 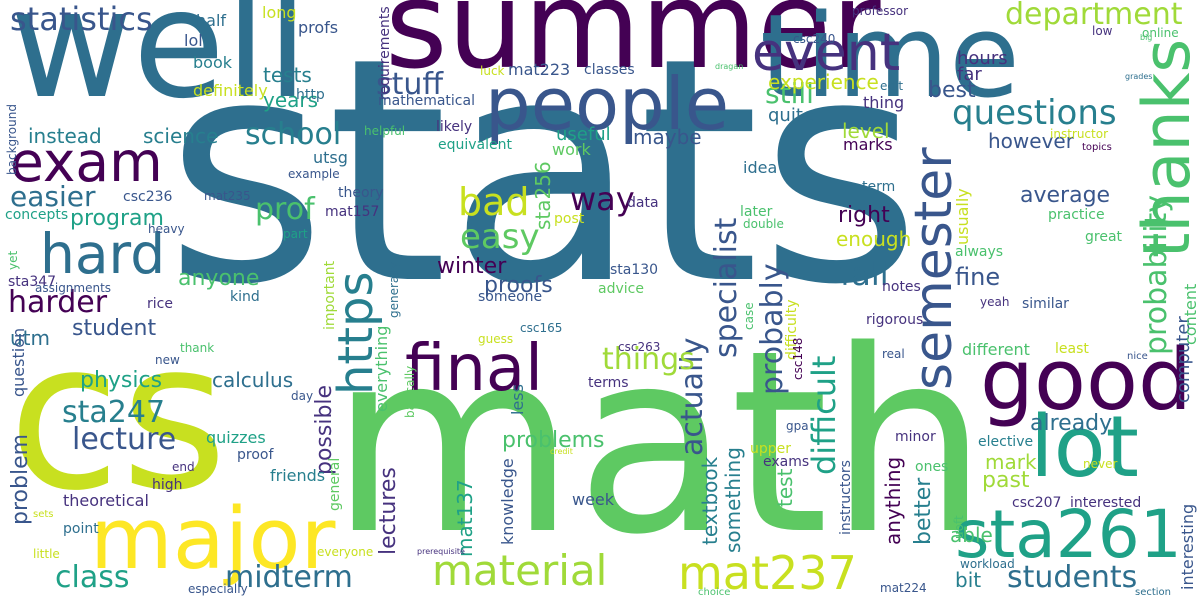 What do you see at coordinates (492, 71) in the screenshot?
I see `word-luck: luck` at bounding box center [492, 71].